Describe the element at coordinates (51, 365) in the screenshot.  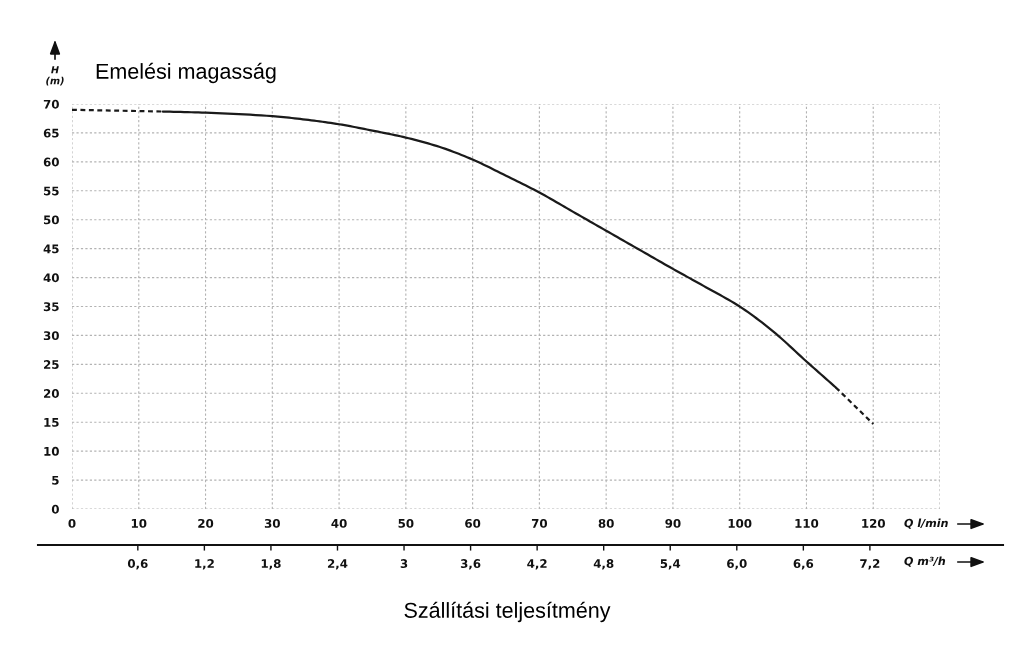
I see `y-tick-label: 25` at that location.